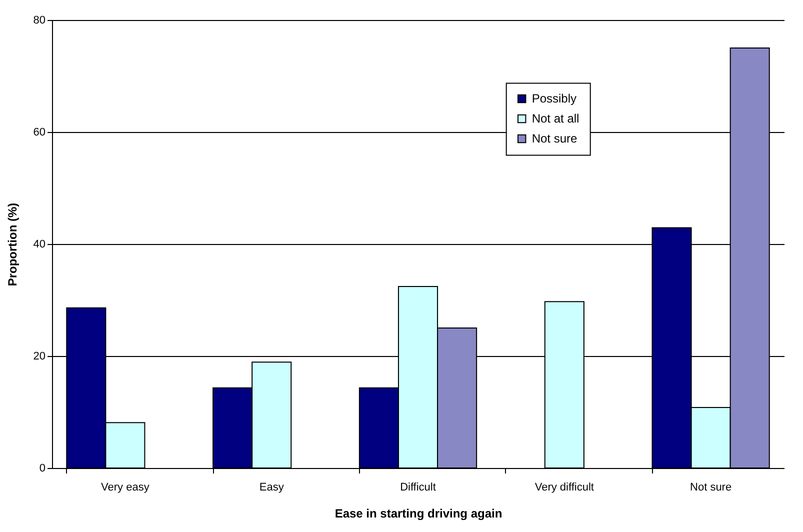  What do you see at coordinates (39, 244) in the screenshot?
I see `y-tick-label: 40` at bounding box center [39, 244].